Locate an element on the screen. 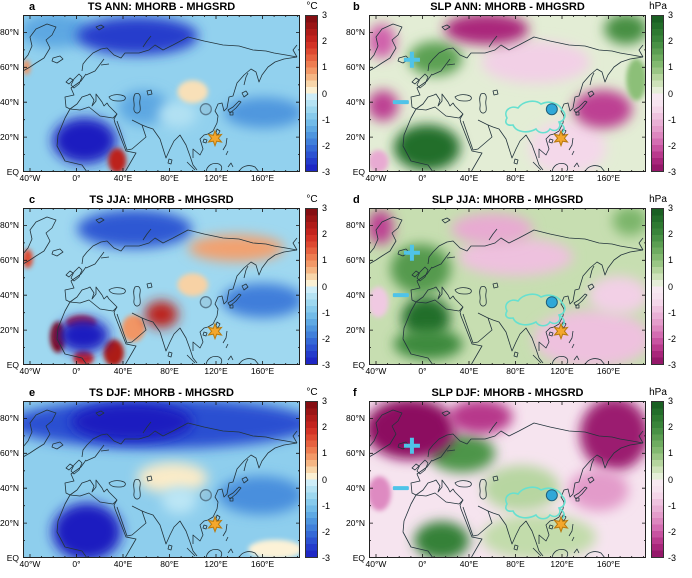 The width and height of the screenshot is (692, 578). panel-letter: c is located at coordinates (32, 200).